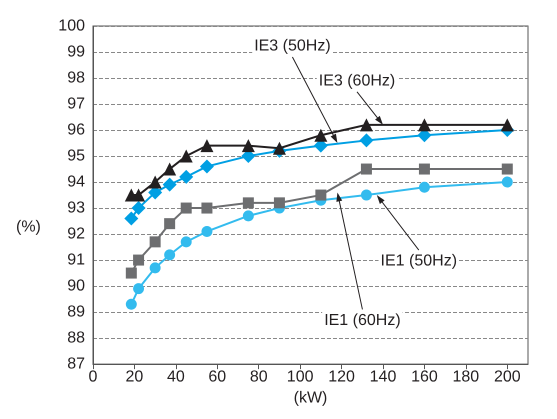 The width and height of the screenshot is (557, 419). What do you see at coordinates (259, 377) in the screenshot?
I see `x-tick-label: 80` at bounding box center [259, 377].